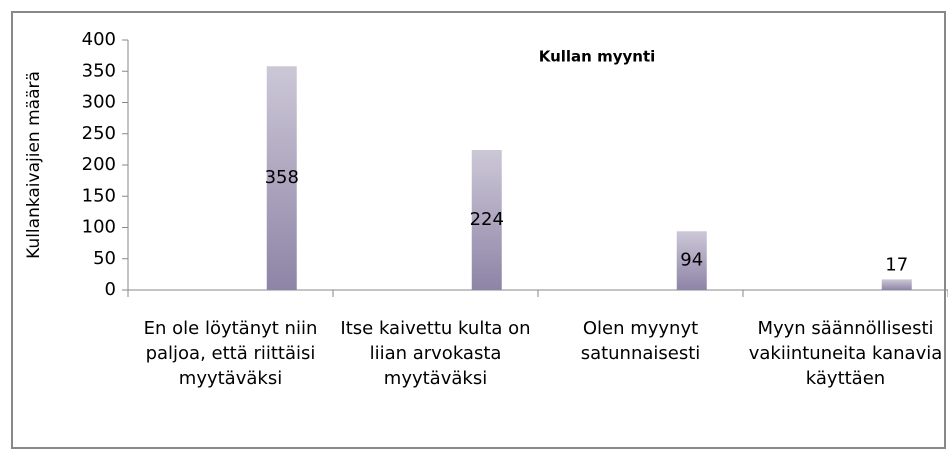  What do you see at coordinates (99, 70) in the screenshot?
I see `y-tick-label: 350` at bounding box center [99, 70].